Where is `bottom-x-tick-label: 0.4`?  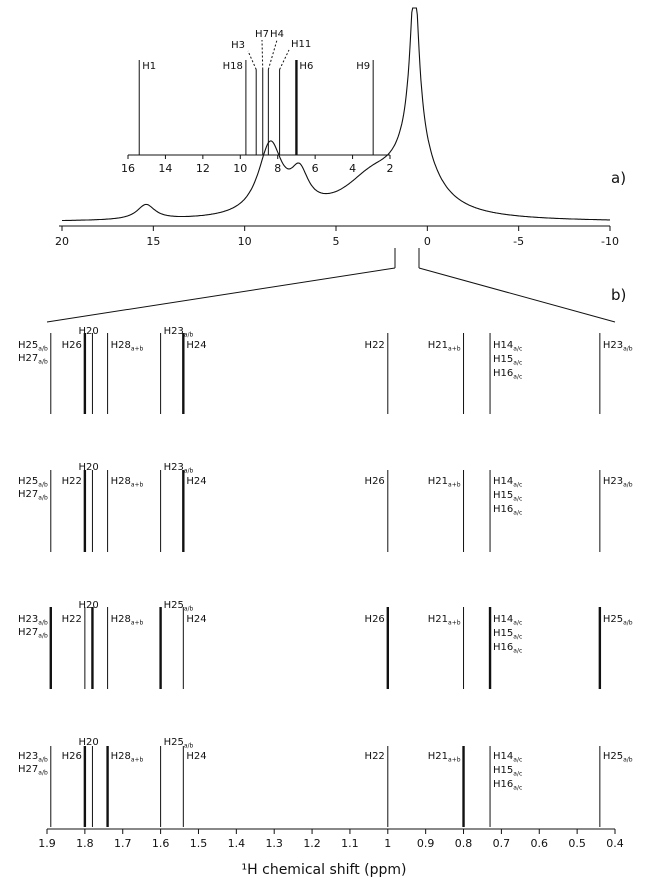 bottom-x-tick-label: 0.4 is located at coordinates (615, 843).